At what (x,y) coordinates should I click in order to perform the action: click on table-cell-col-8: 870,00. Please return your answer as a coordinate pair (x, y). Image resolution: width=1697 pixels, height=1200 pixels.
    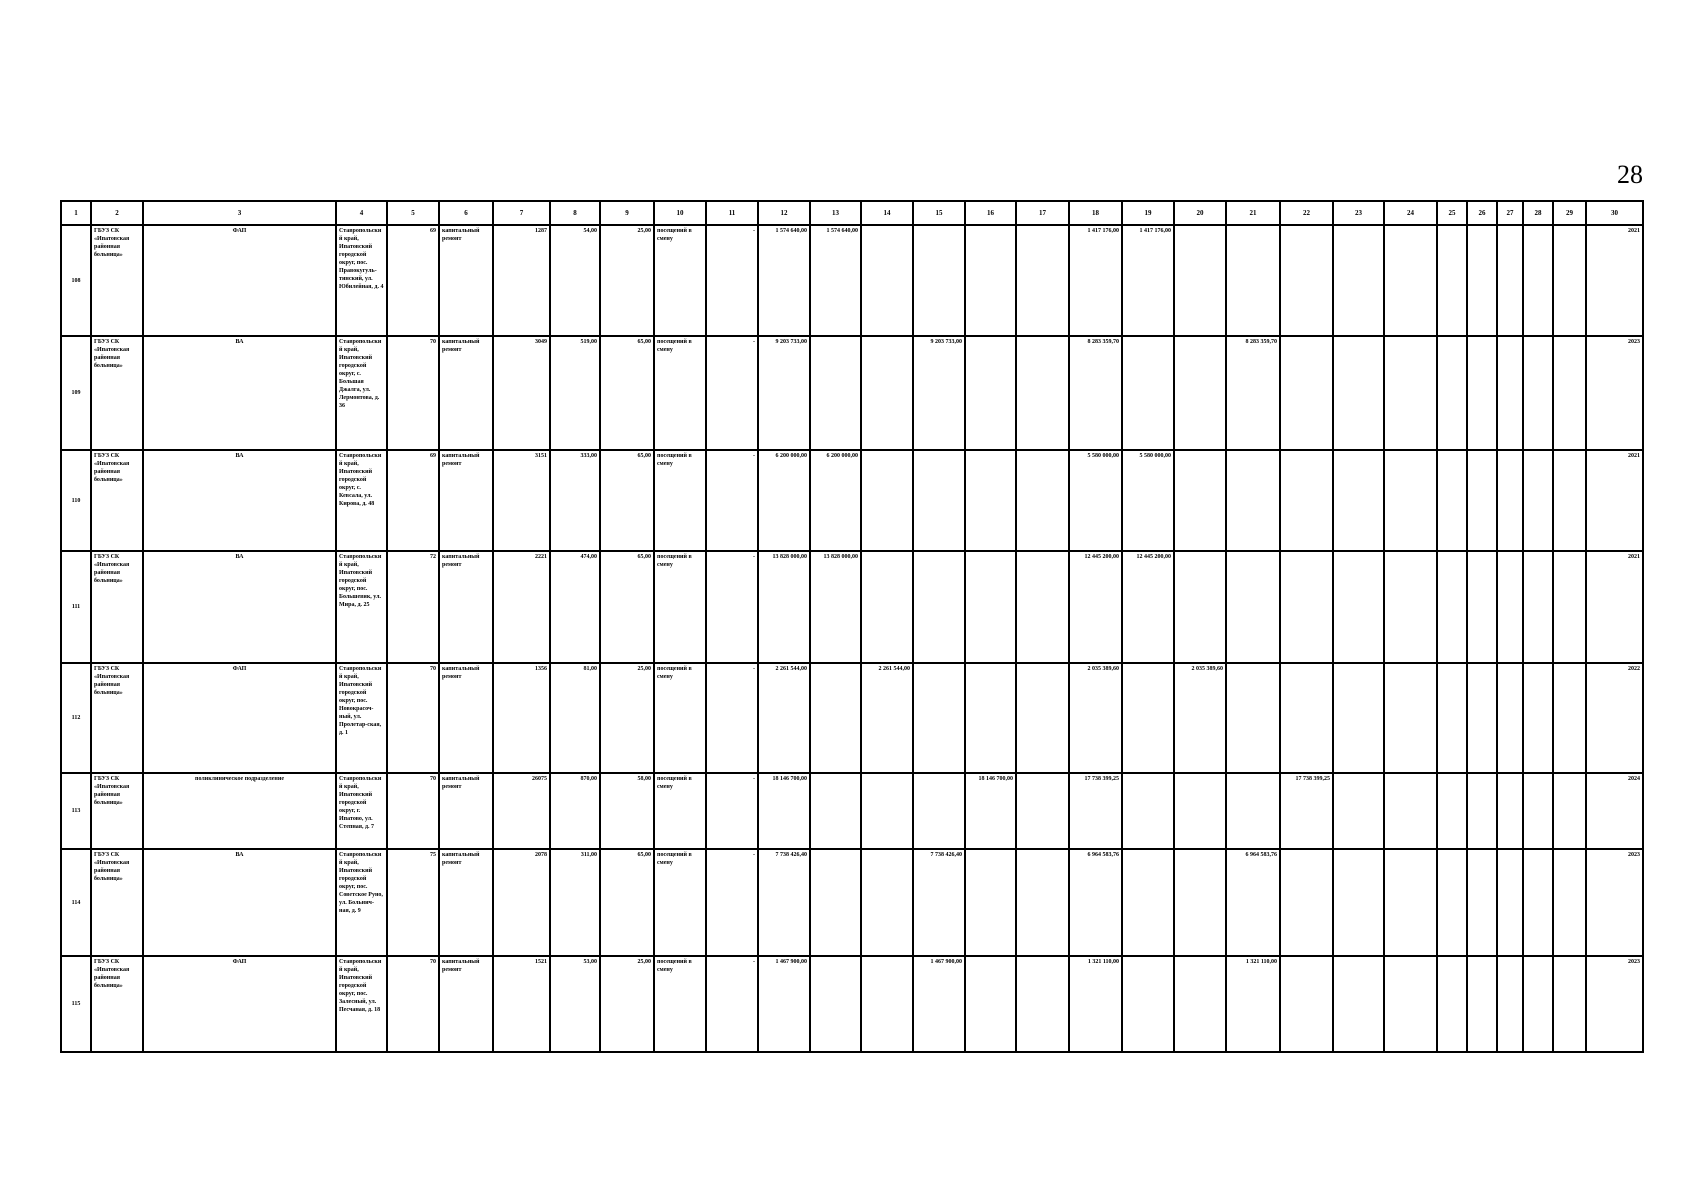
    Looking at the image, I should click on (575, 811).